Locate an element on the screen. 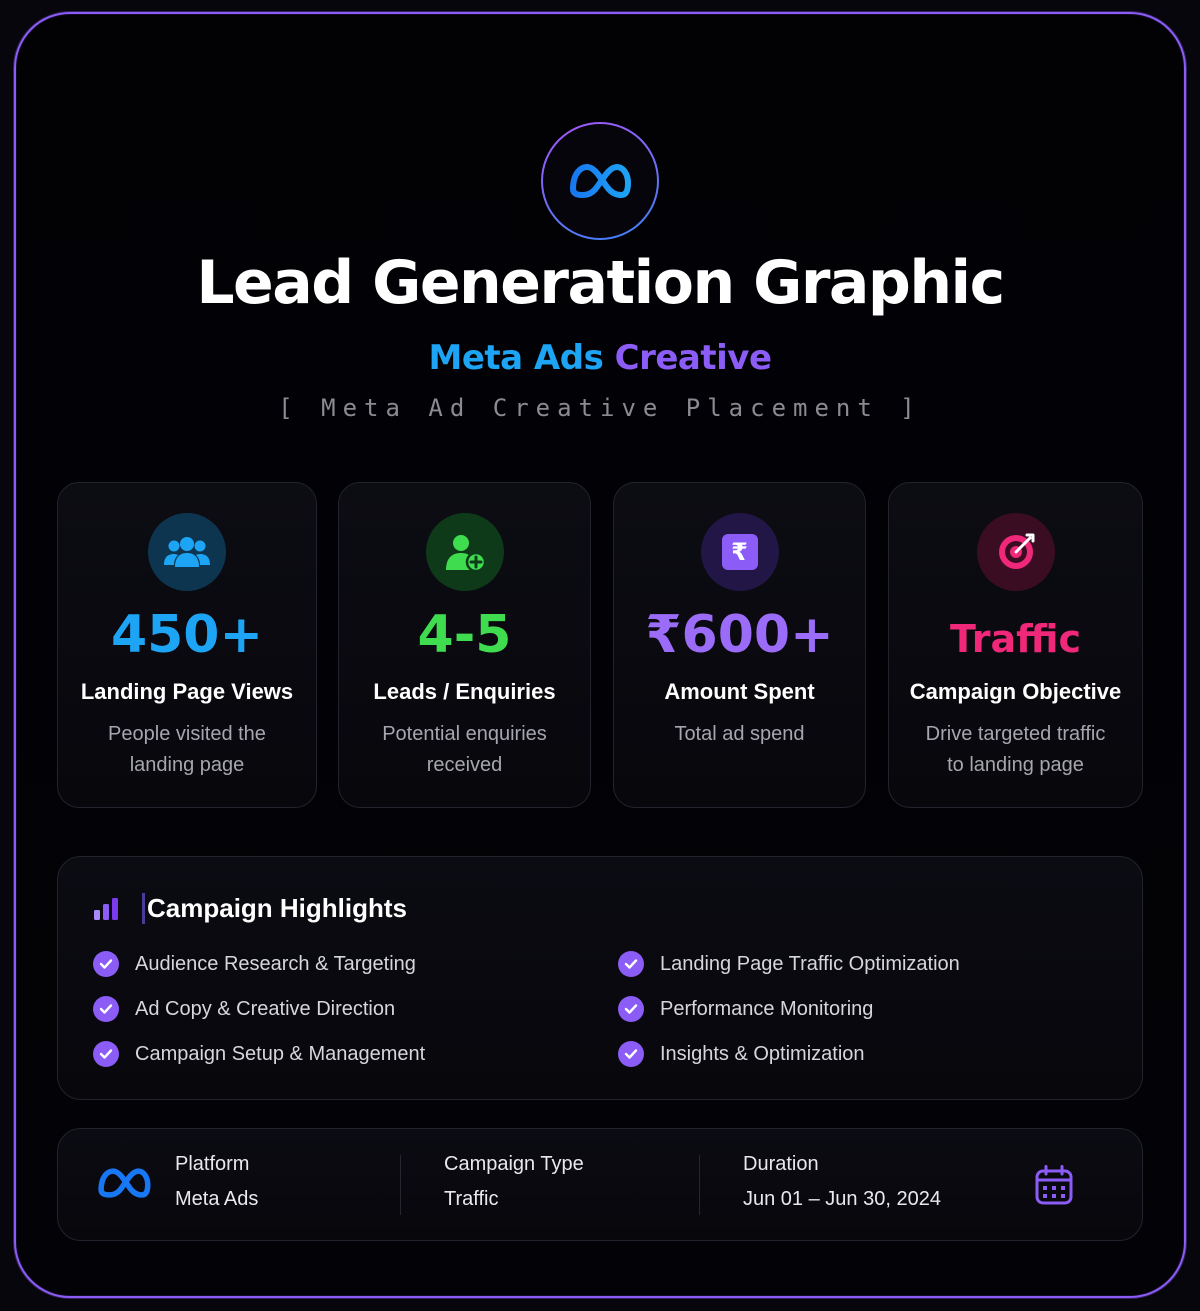 The width and height of the screenshot is (1200, 1311). highlight-text: Audience Research & Targeting is located at coordinates (275, 963).